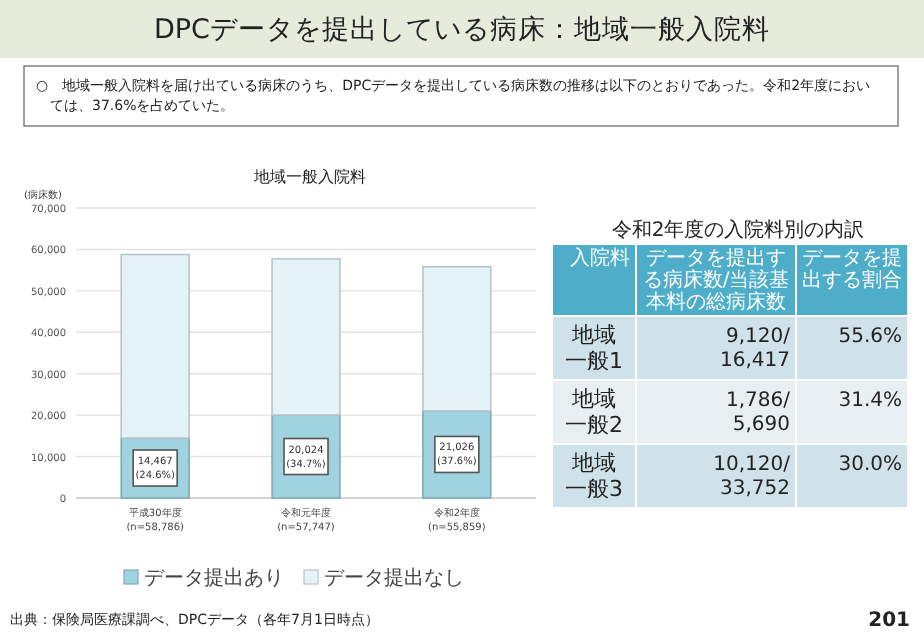 This screenshot has height=640, width=924. What do you see at coordinates (462, 30) in the screenshot?
I see `text: DPCデータを提出している病床：地域一般入院料` at bounding box center [462, 30].